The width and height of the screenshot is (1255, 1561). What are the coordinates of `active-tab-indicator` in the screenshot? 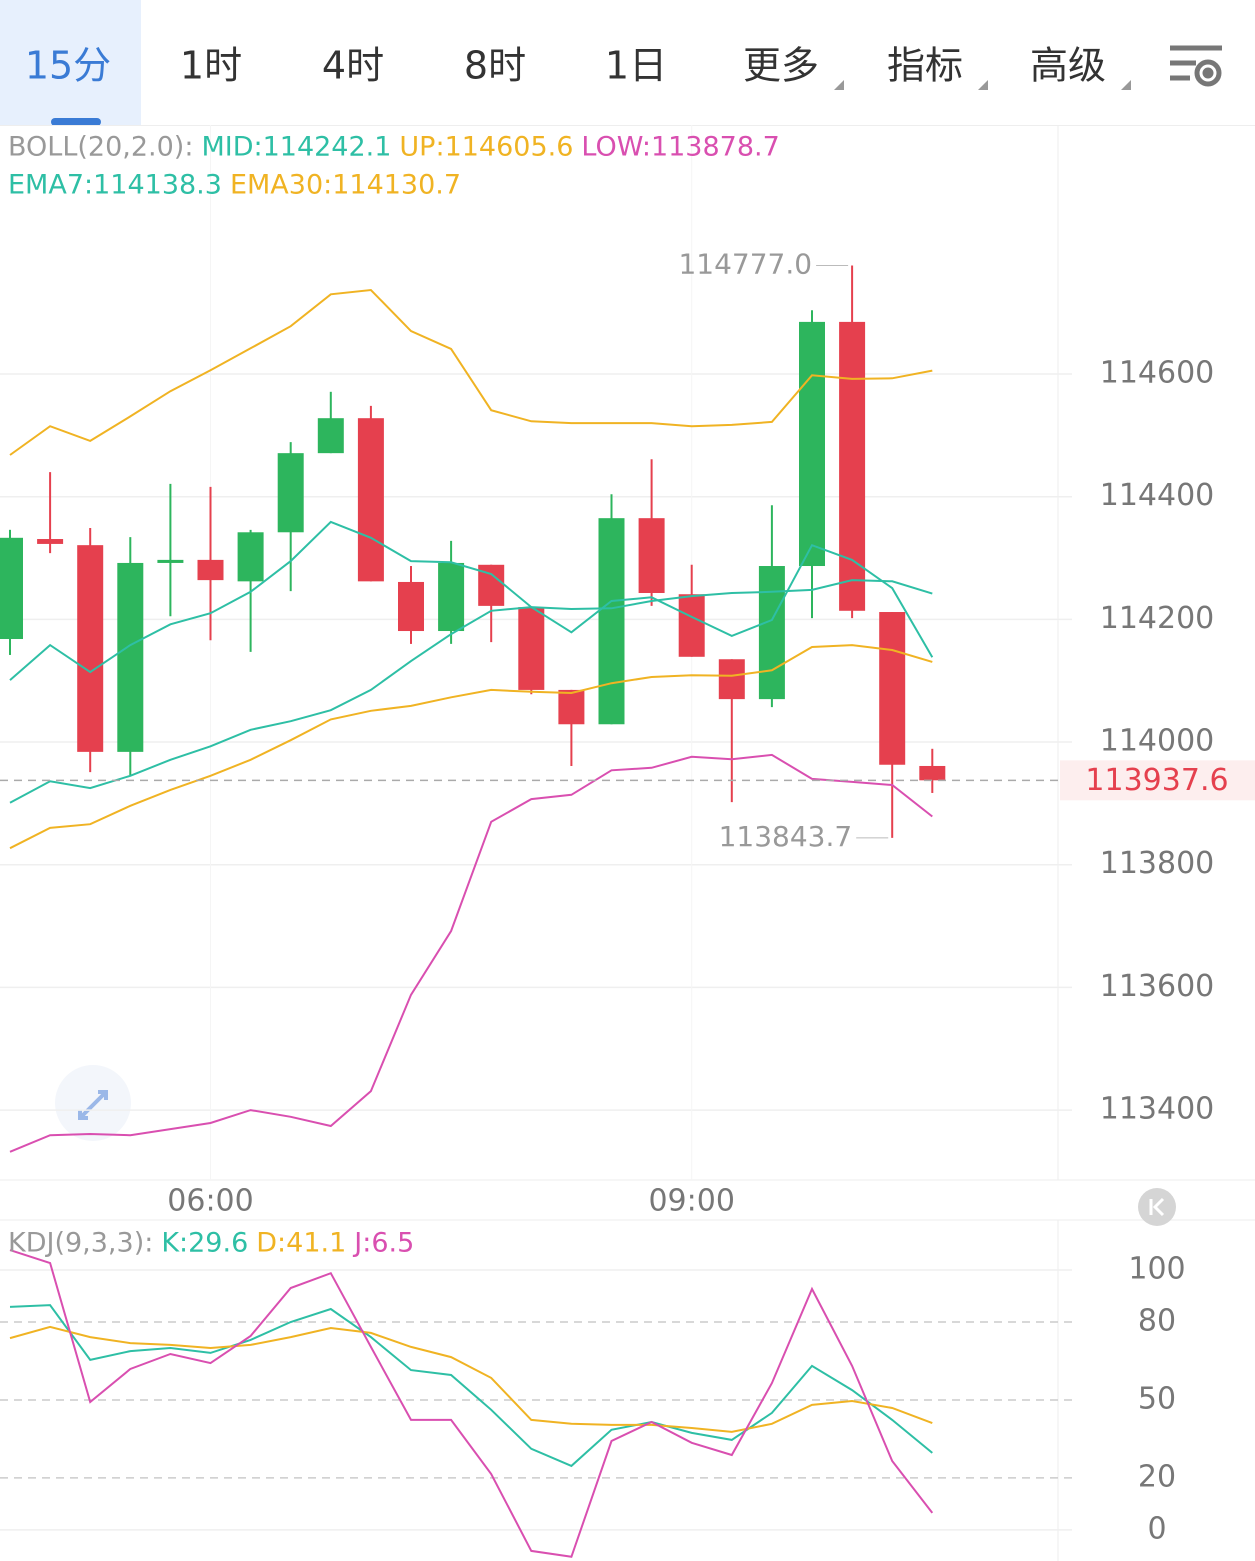 It's located at (76, 122).